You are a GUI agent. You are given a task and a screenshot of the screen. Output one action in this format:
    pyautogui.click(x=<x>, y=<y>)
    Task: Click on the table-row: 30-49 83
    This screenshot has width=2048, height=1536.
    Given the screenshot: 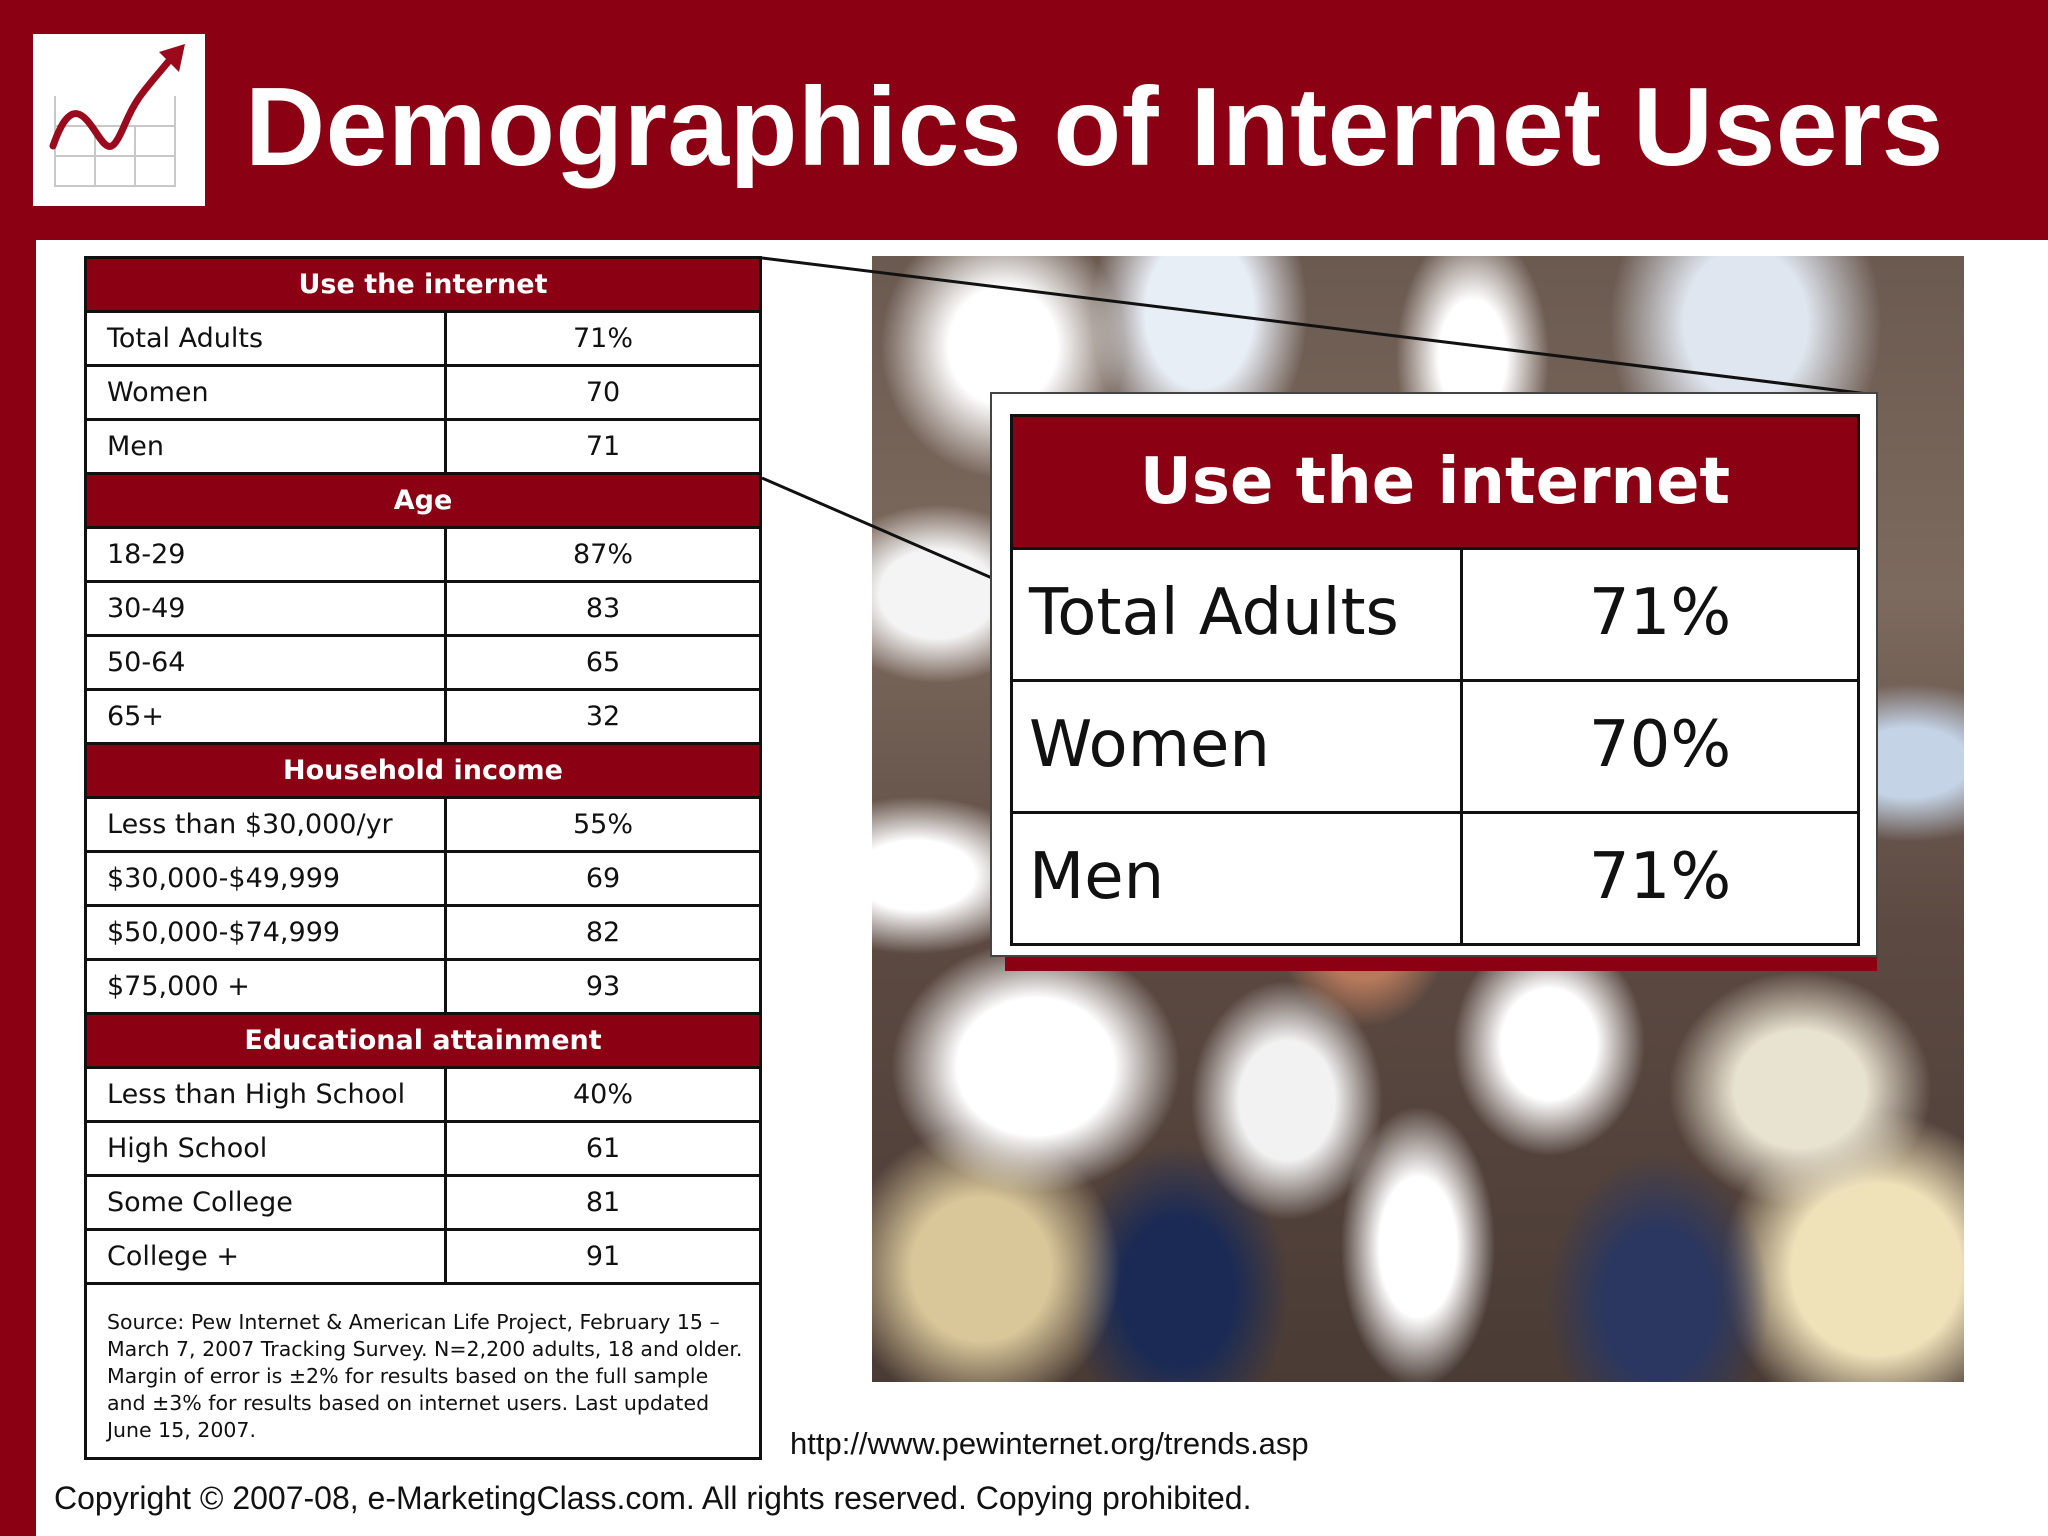 What is the action you would take?
    pyautogui.click(x=423, y=610)
    